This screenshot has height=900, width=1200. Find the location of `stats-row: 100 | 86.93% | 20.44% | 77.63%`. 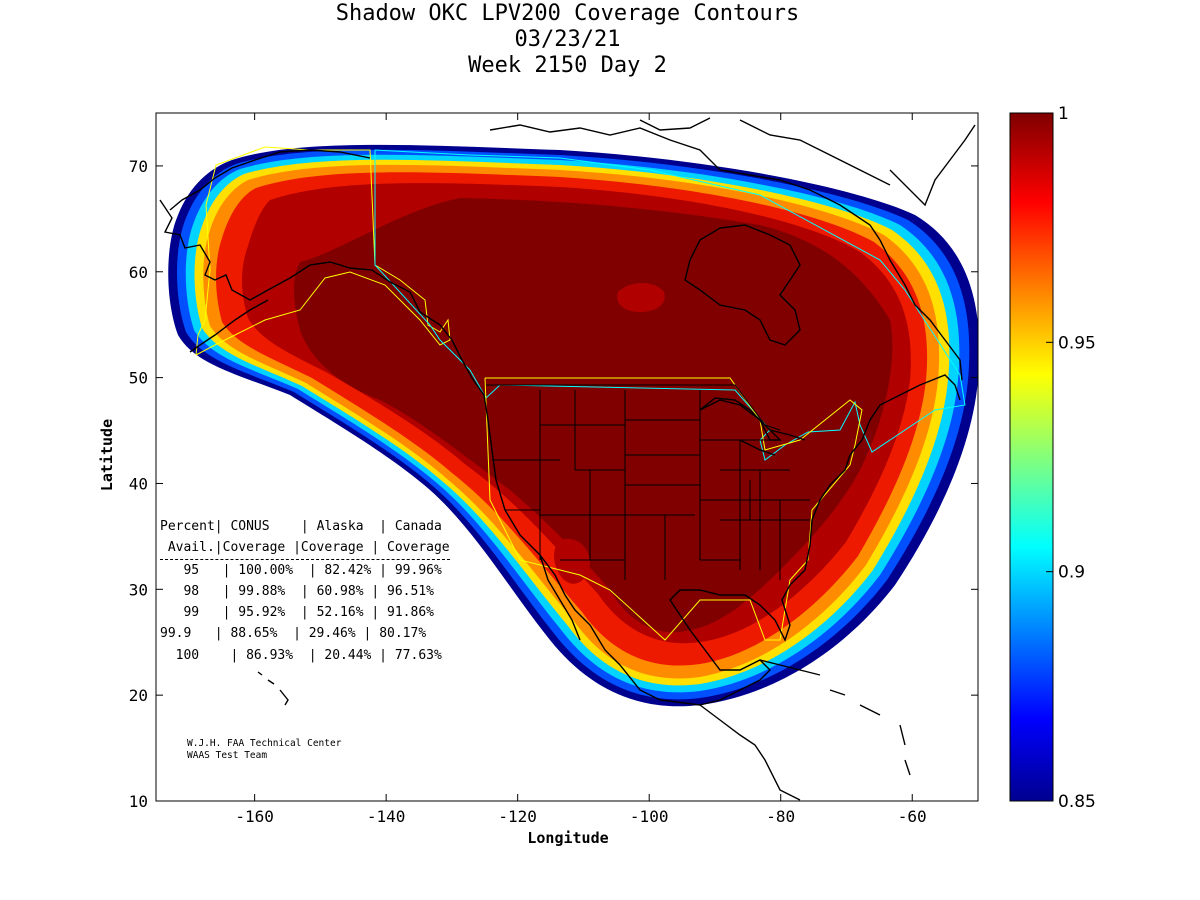

stats-row: 100 | 86.93% | 20.44% | 77.63% is located at coordinates (308, 655).